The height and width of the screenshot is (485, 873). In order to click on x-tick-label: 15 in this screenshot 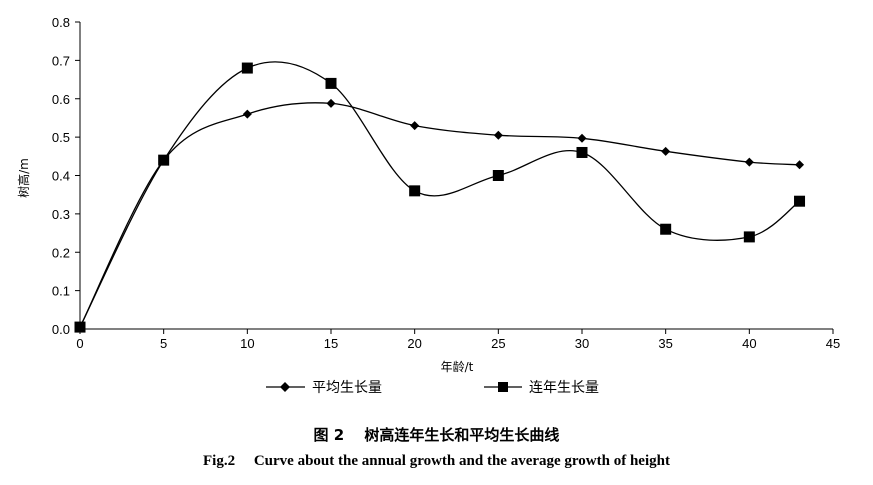, I will do `click(331, 343)`.